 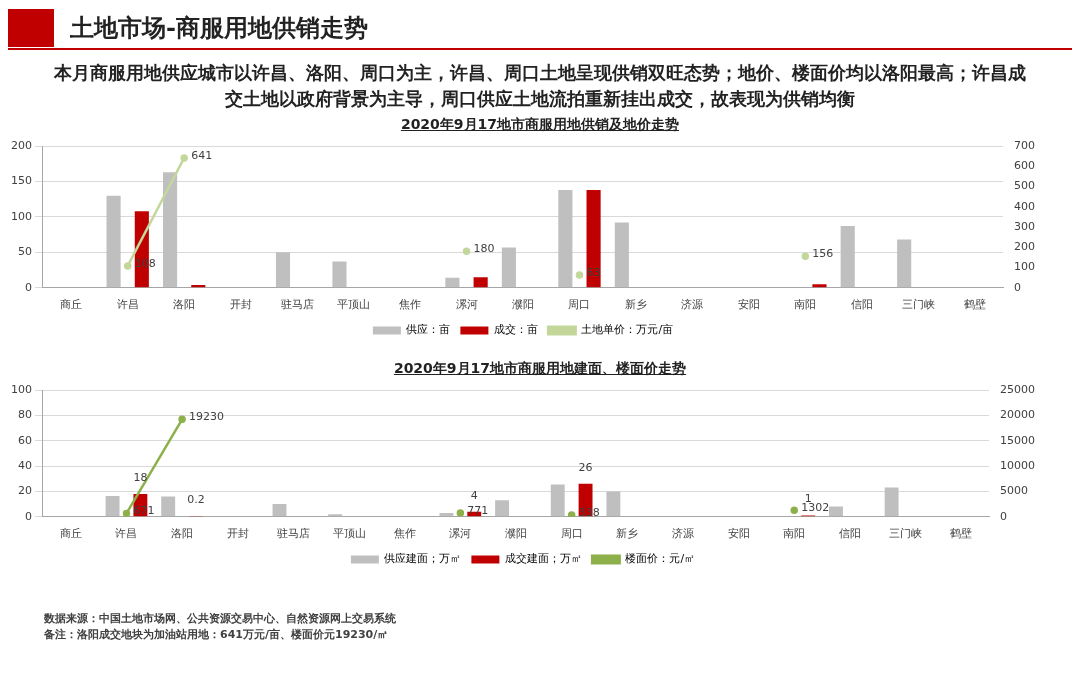 What do you see at coordinates (219, 28) in the screenshot?
I see `text: 土地市场-商服用地供销走势` at bounding box center [219, 28].